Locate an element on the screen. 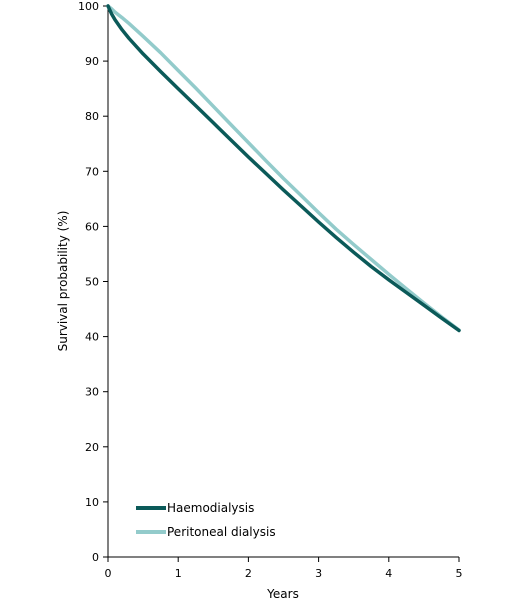  x-tick-label: 5 is located at coordinates (459, 573).